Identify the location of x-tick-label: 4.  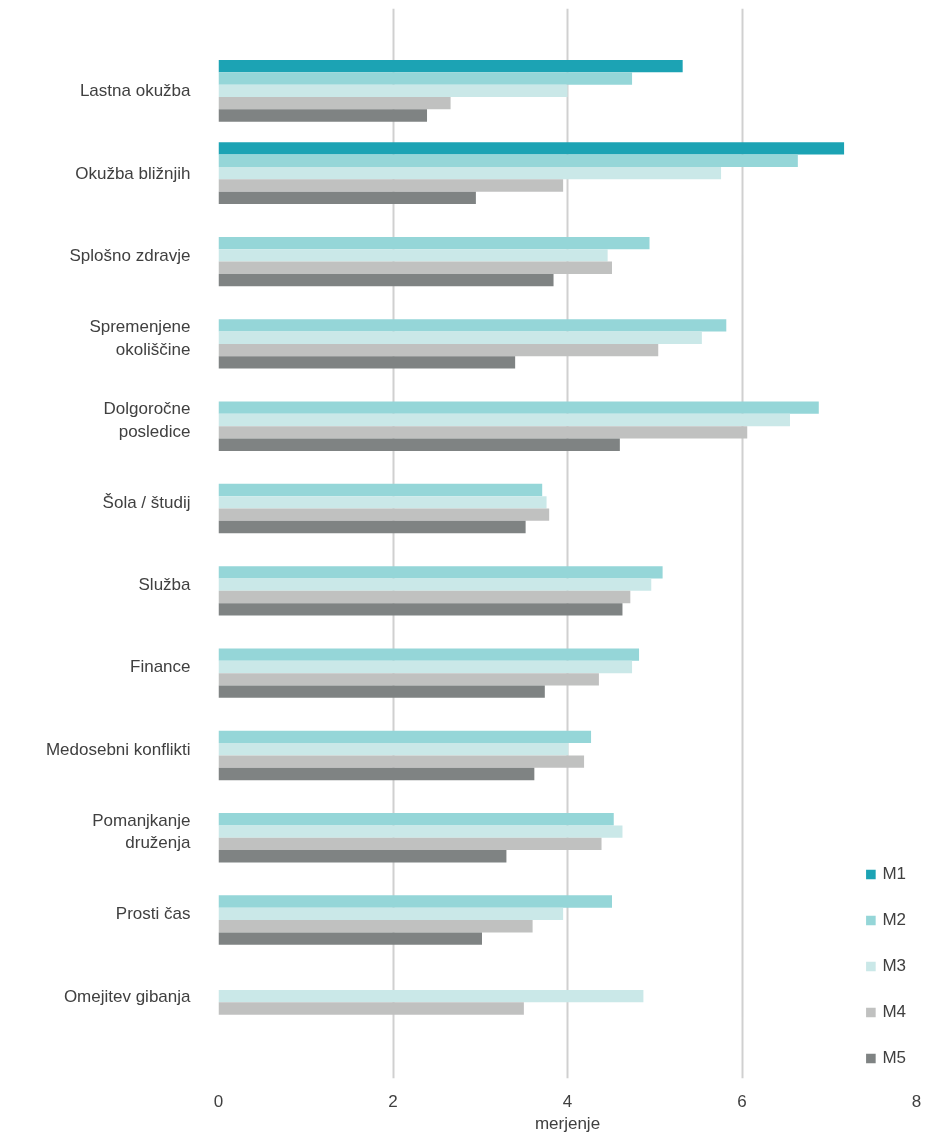
(567, 1101).